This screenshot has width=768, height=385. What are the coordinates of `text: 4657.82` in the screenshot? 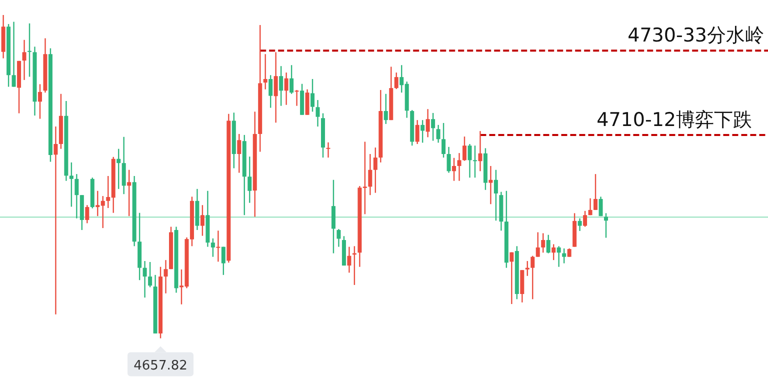 It's located at (161, 366).